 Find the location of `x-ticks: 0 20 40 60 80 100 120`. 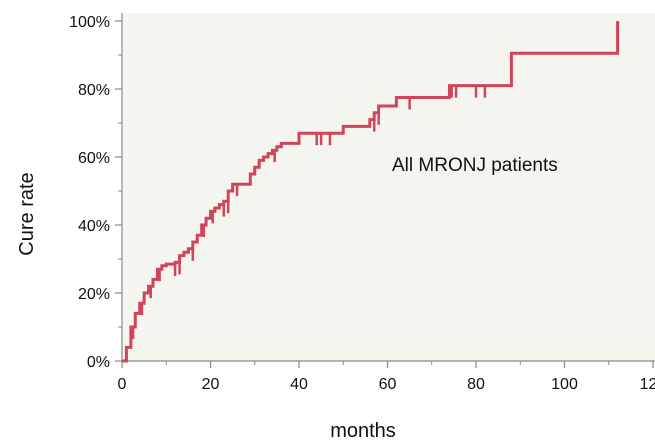

x-ticks: 0 20 40 60 80 100 120 is located at coordinates (386, 377).